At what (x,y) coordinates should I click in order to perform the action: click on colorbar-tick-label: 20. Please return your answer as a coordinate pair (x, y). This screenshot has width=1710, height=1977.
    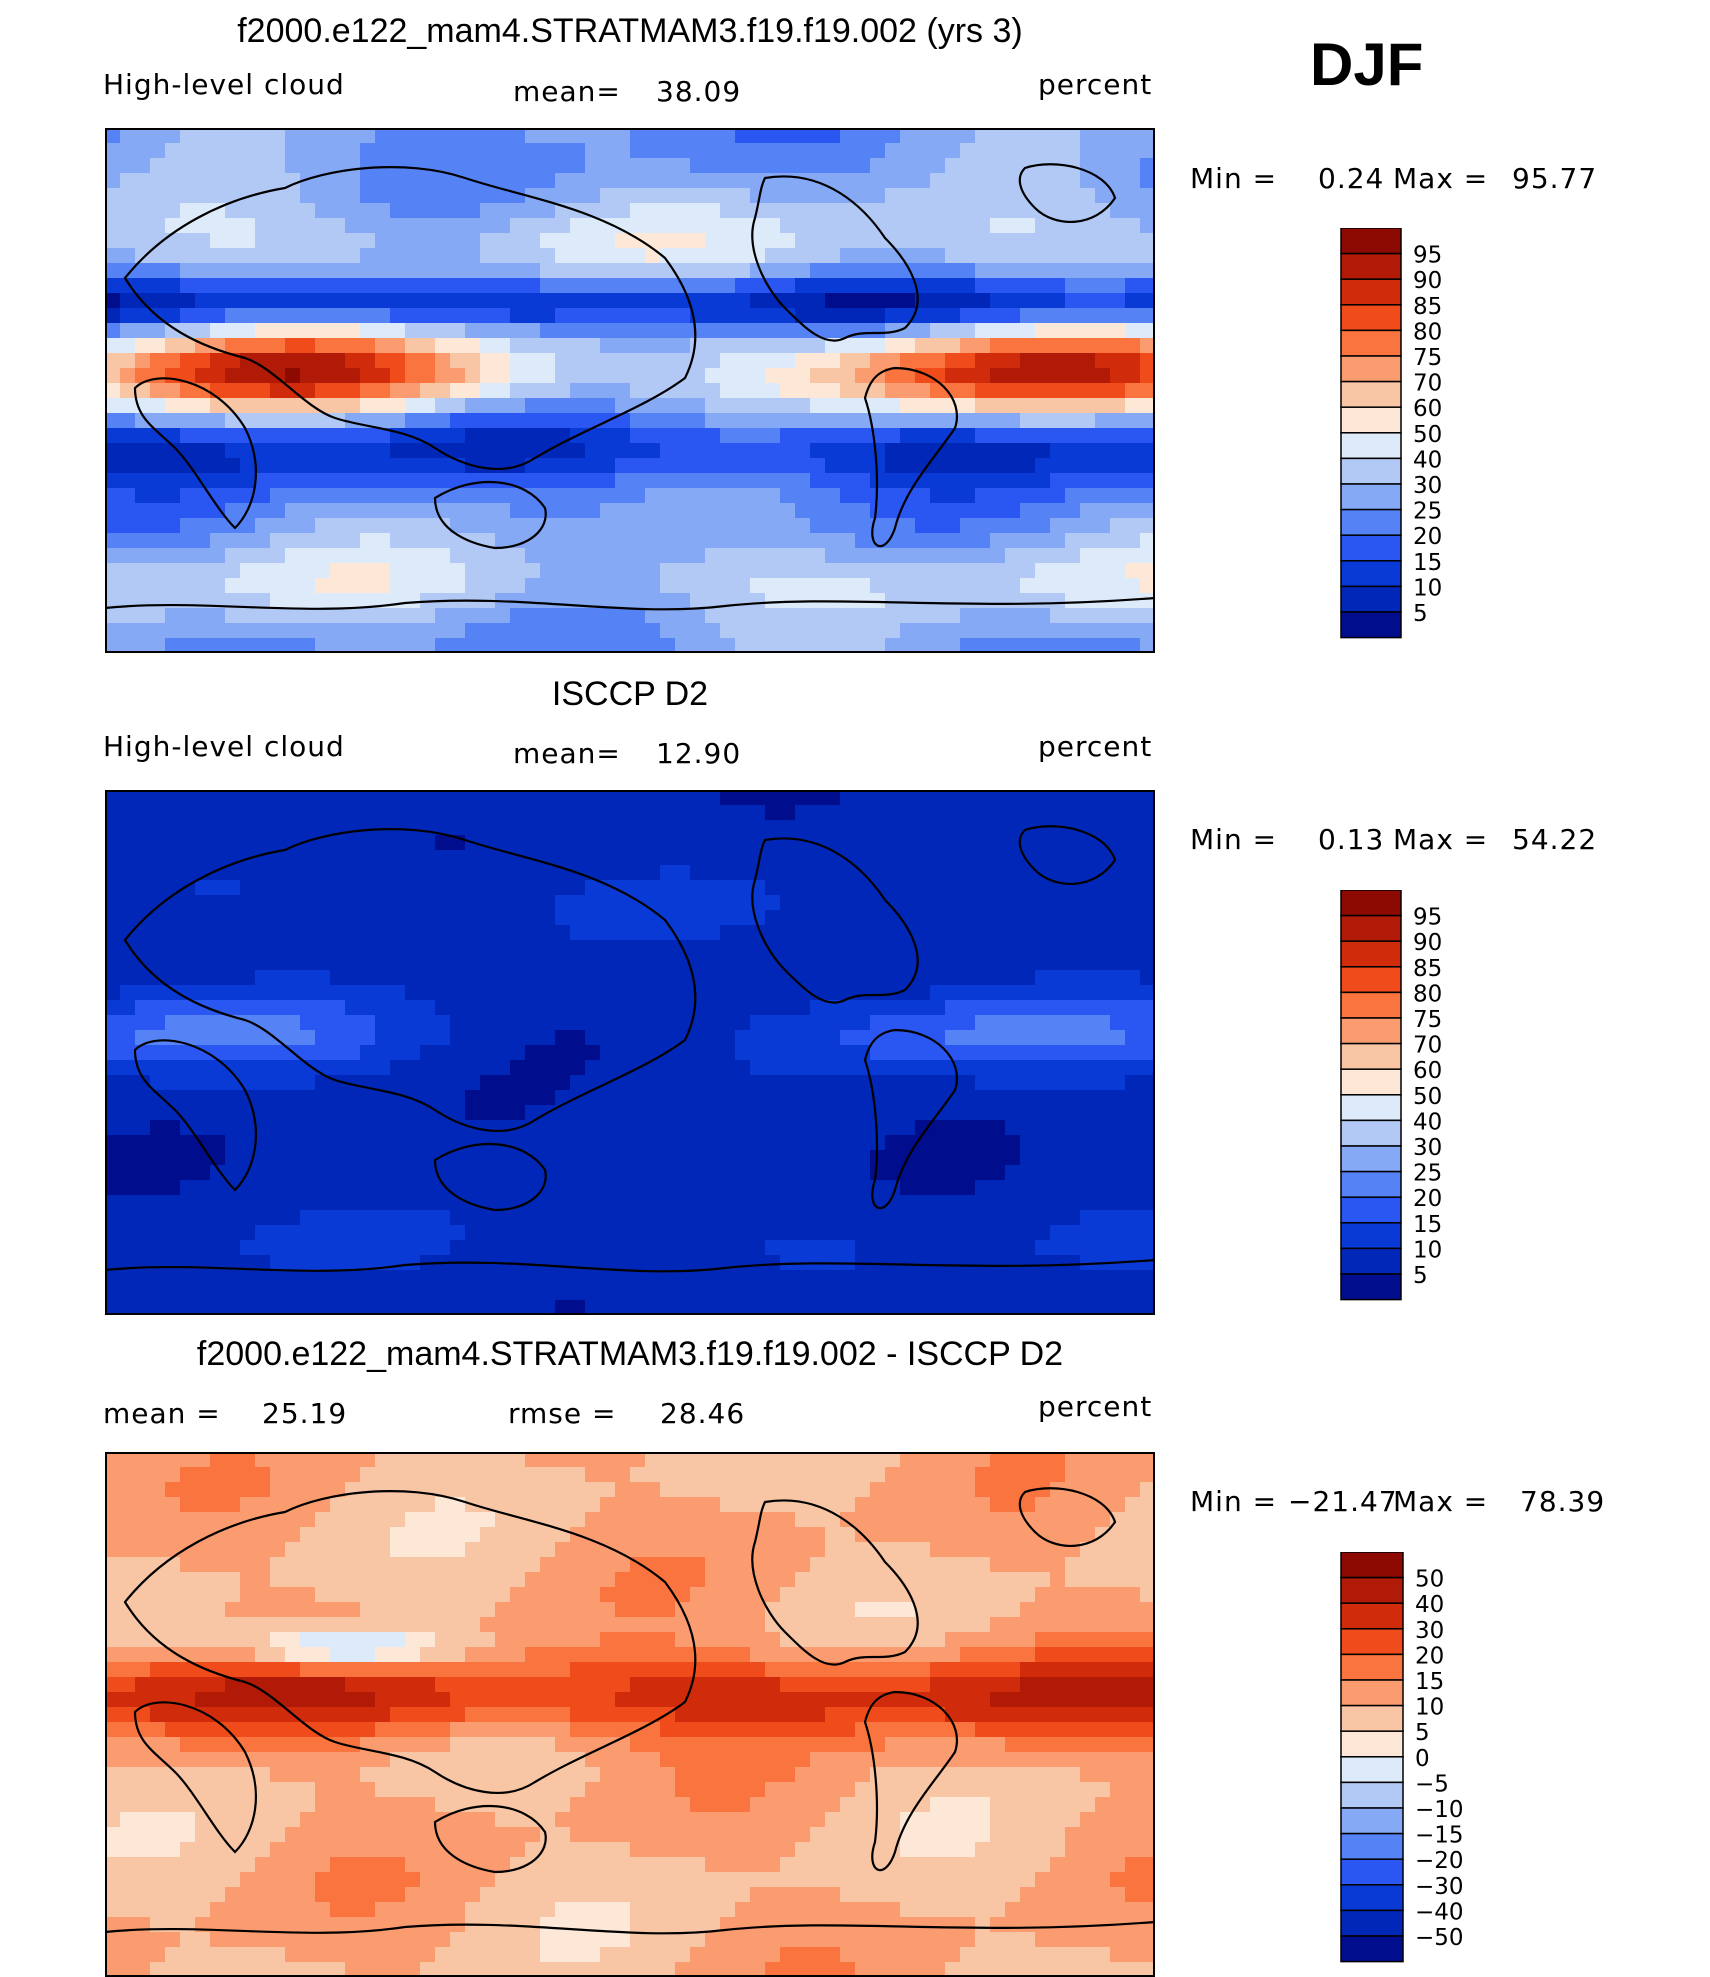
    Looking at the image, I should click on (1429, 1656).